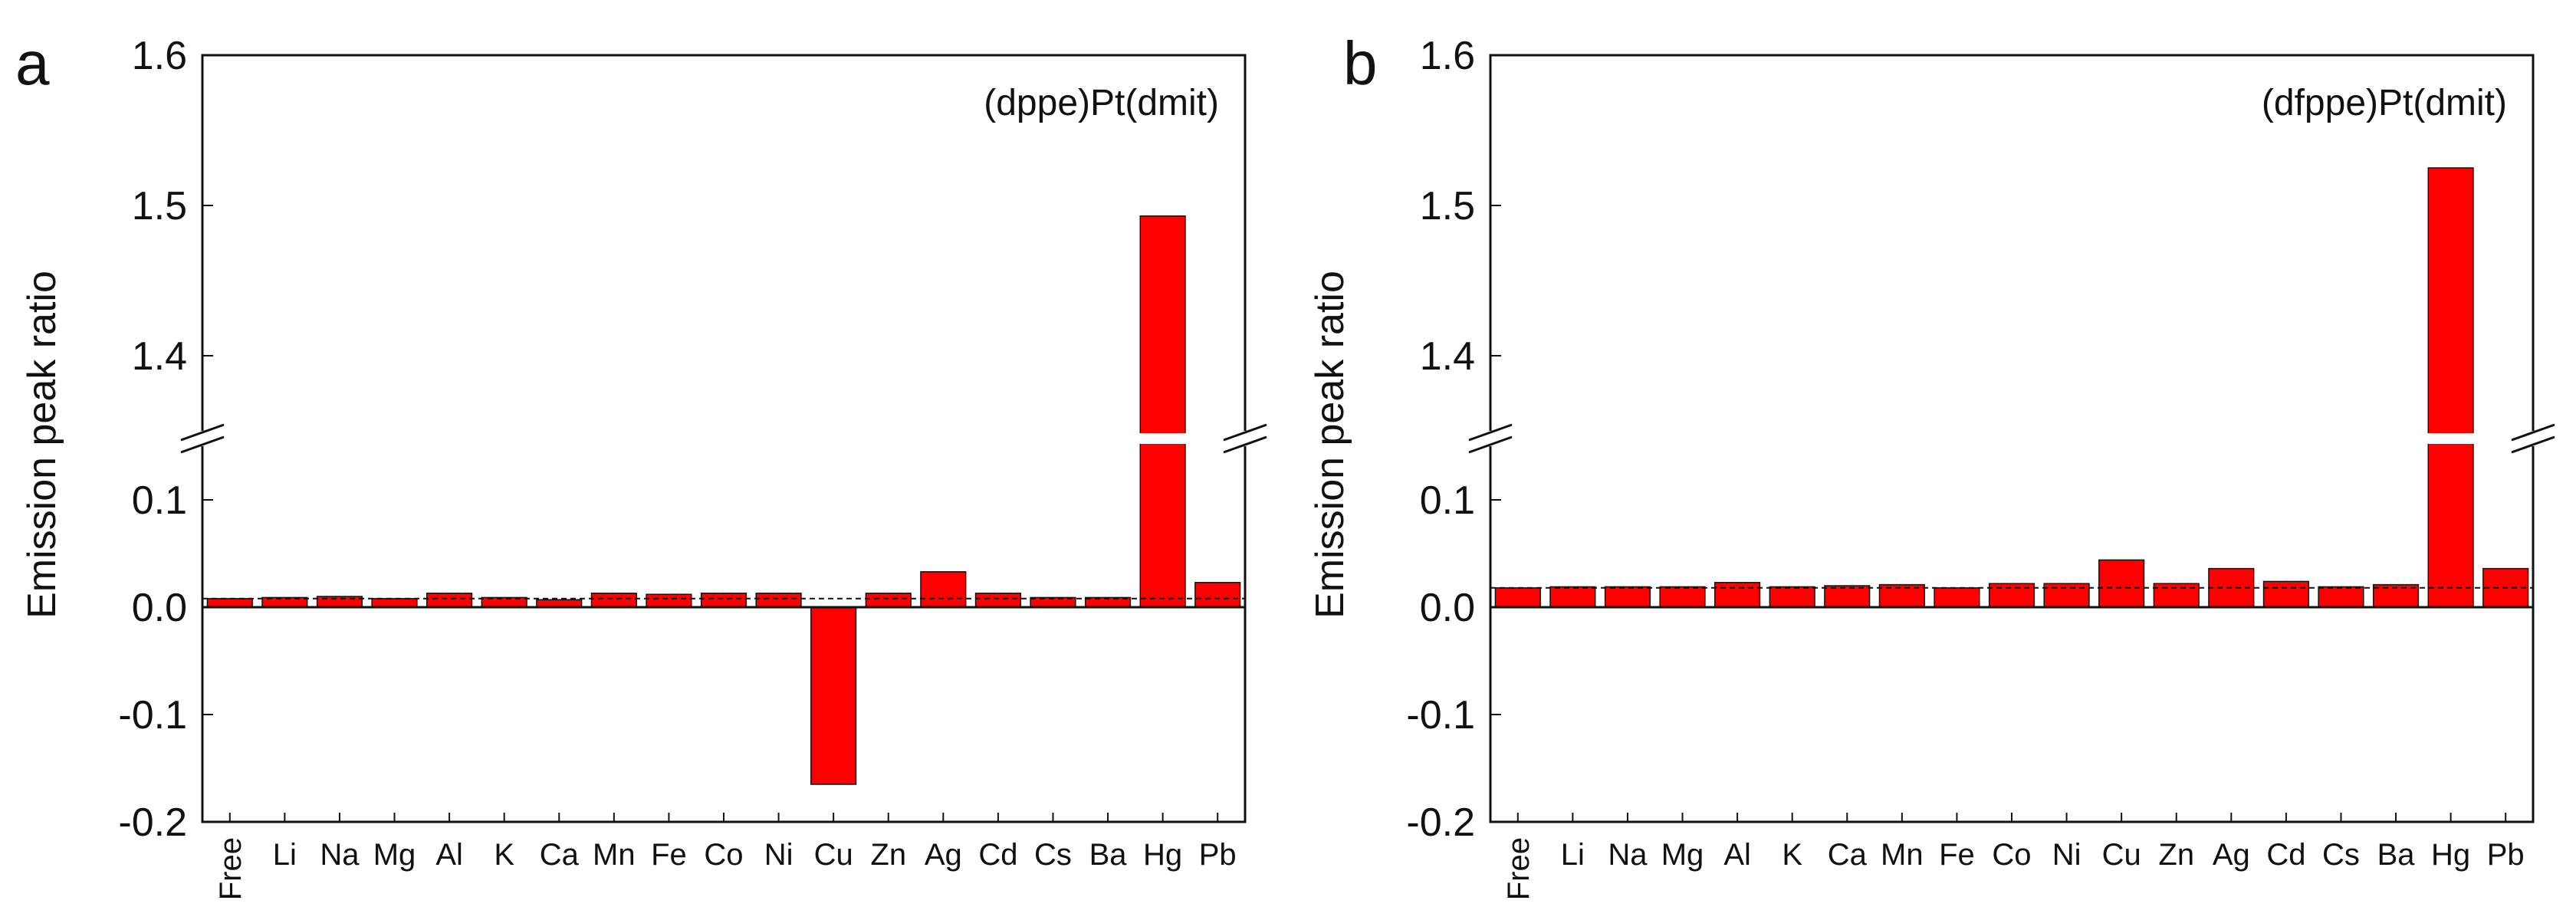 The image size is (2576, 920). I want to click on bar-ca, so click(1847, 597).